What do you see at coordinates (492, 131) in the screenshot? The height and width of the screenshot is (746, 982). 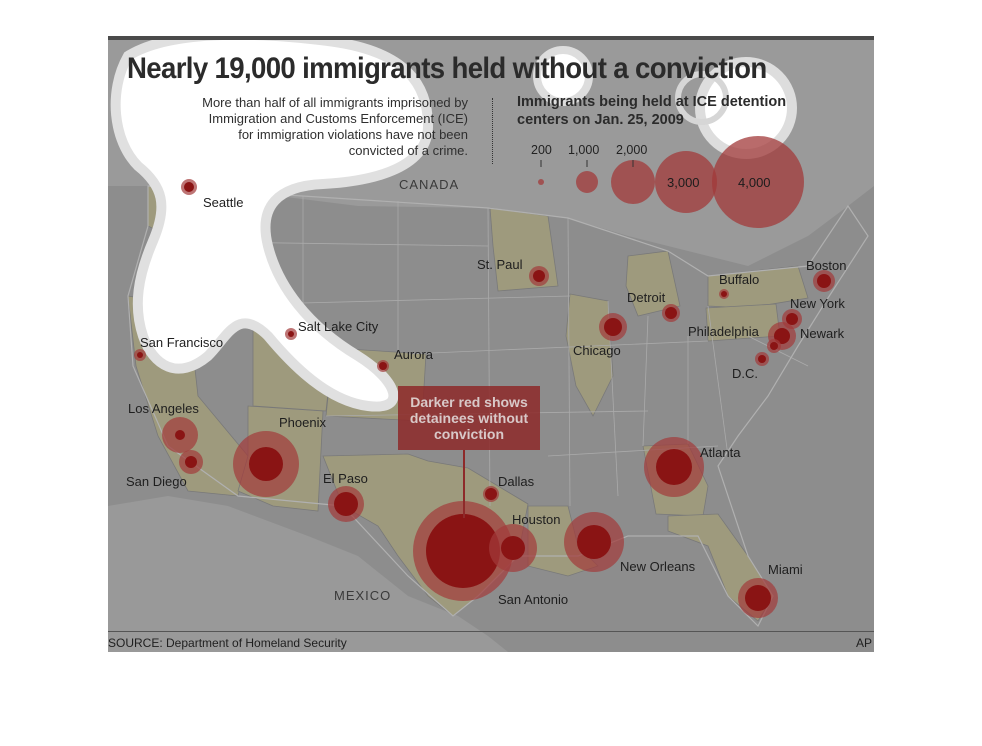 I see `header-divider` at bounding box center [492, 131].